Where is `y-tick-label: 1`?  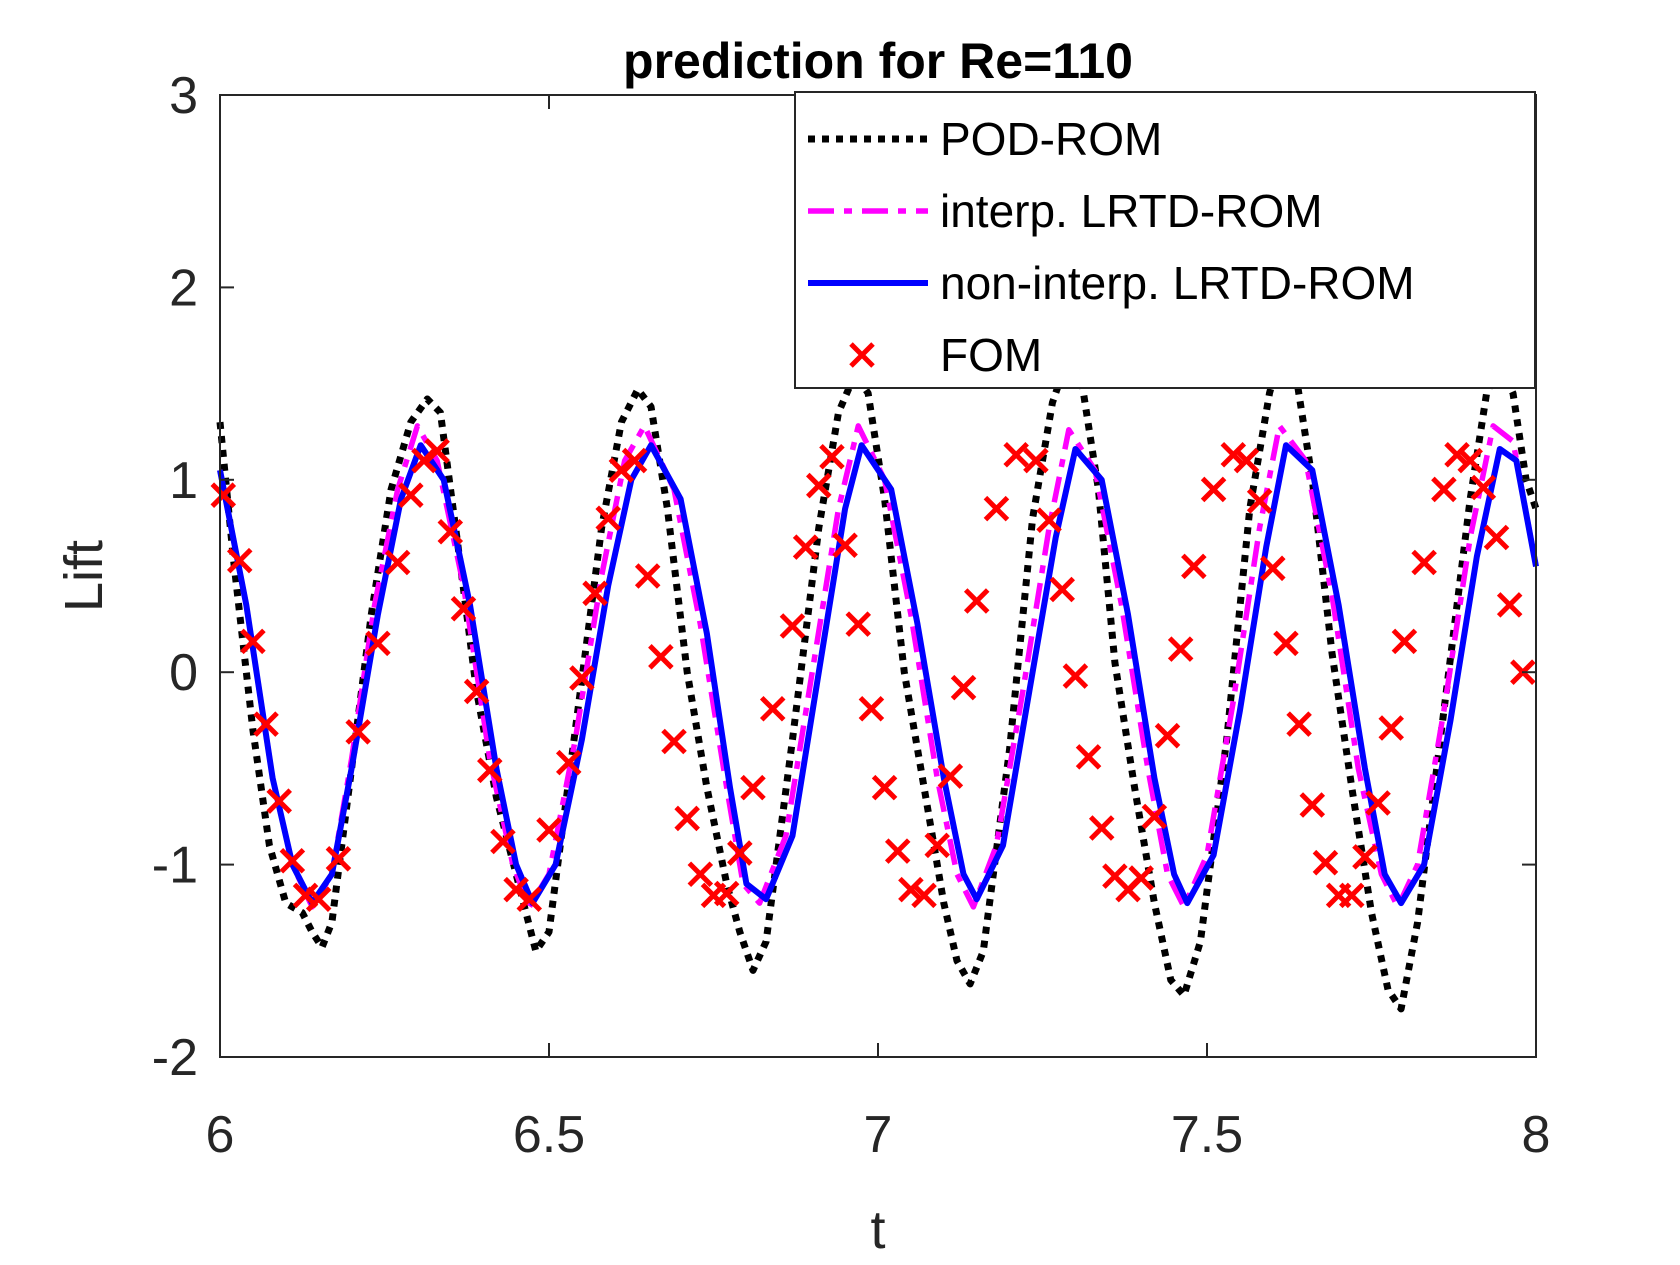
y-tick-label: 1 is located at coordinates (183, 481).